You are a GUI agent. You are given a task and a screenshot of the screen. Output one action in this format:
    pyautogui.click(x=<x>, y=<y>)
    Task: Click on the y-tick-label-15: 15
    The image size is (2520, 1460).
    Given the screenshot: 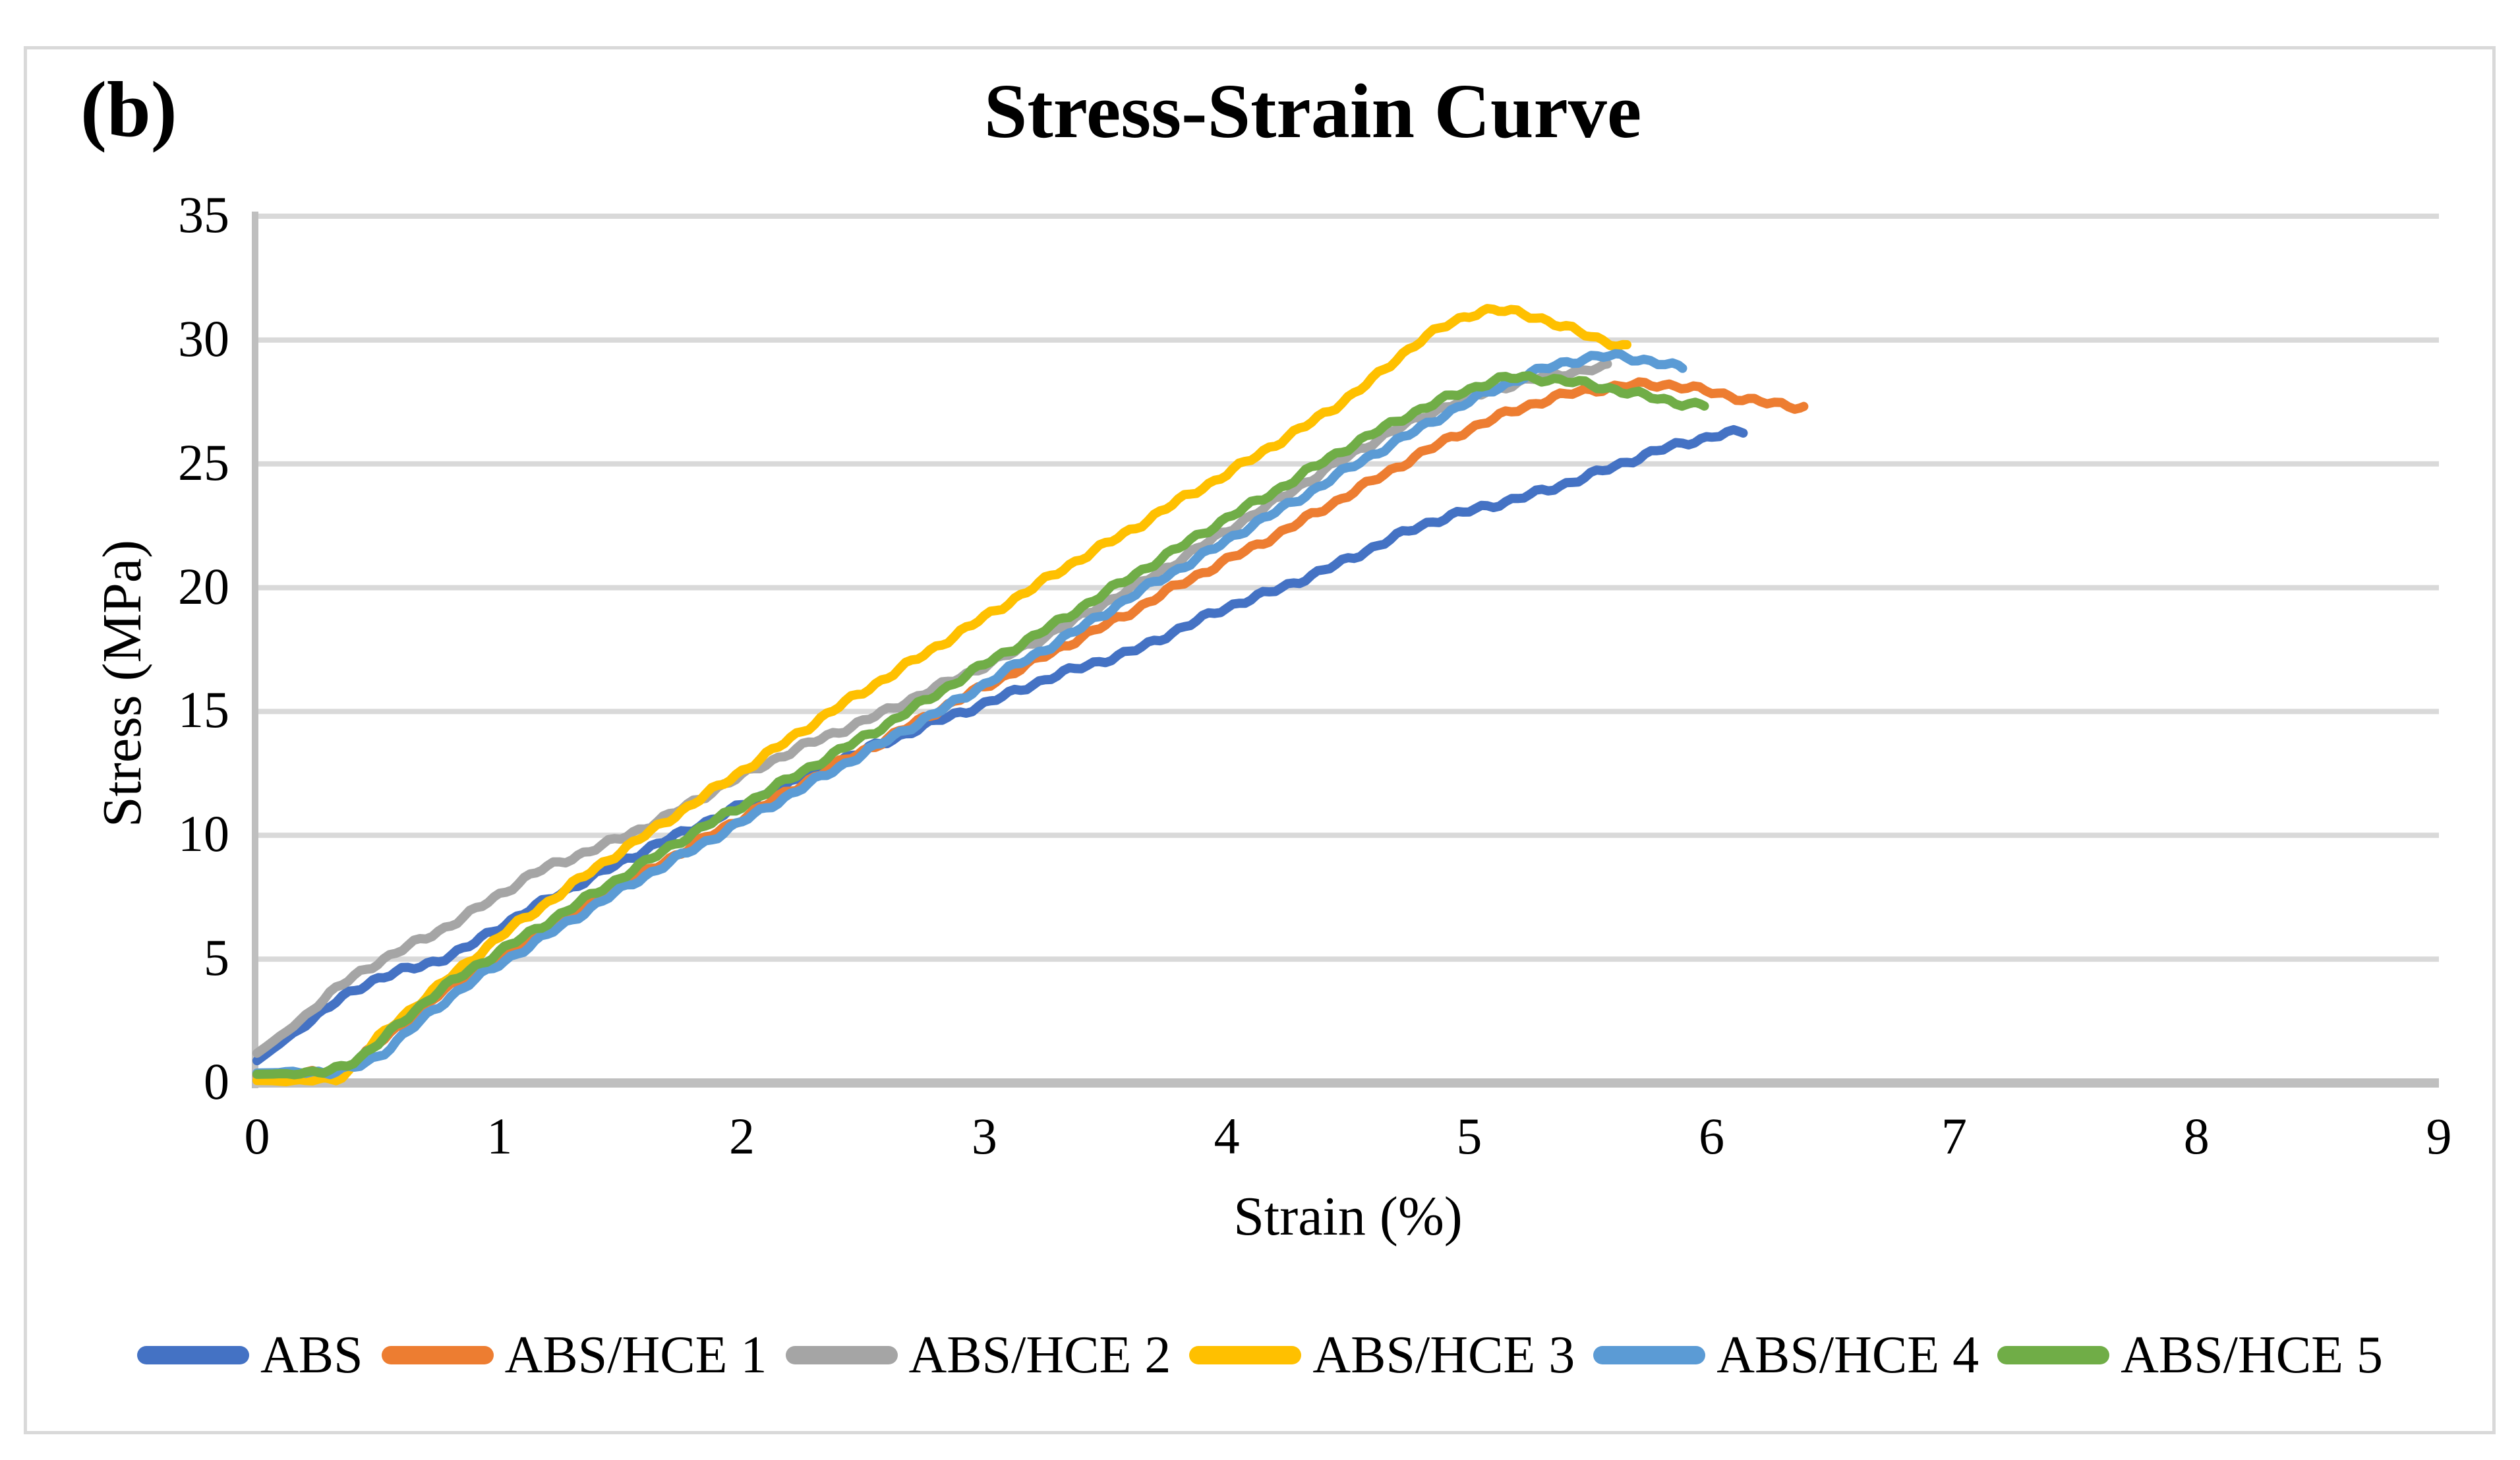 What is the action you would take?
    pyautogui.click(x=203, y=710)
    